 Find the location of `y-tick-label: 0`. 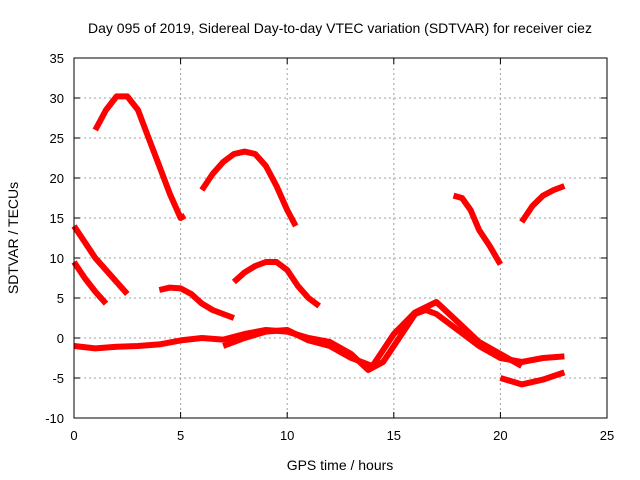

y-tick-label: 0 is located at coordinates (60, 338).